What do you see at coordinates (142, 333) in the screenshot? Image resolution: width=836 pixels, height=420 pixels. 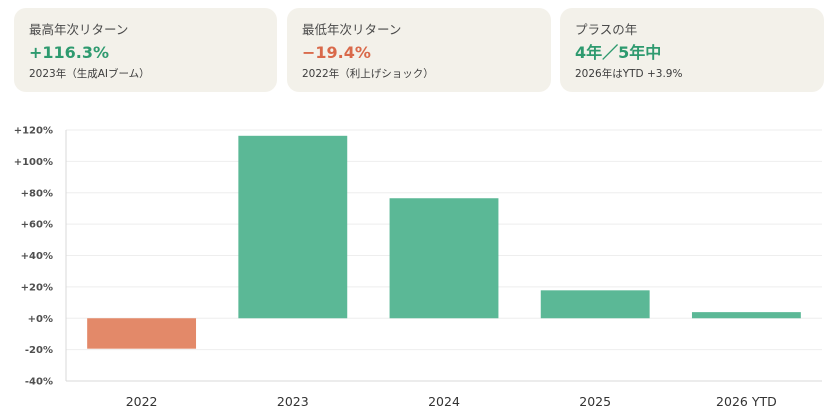 I see `bar-2022` at bounding box center [142, 333].